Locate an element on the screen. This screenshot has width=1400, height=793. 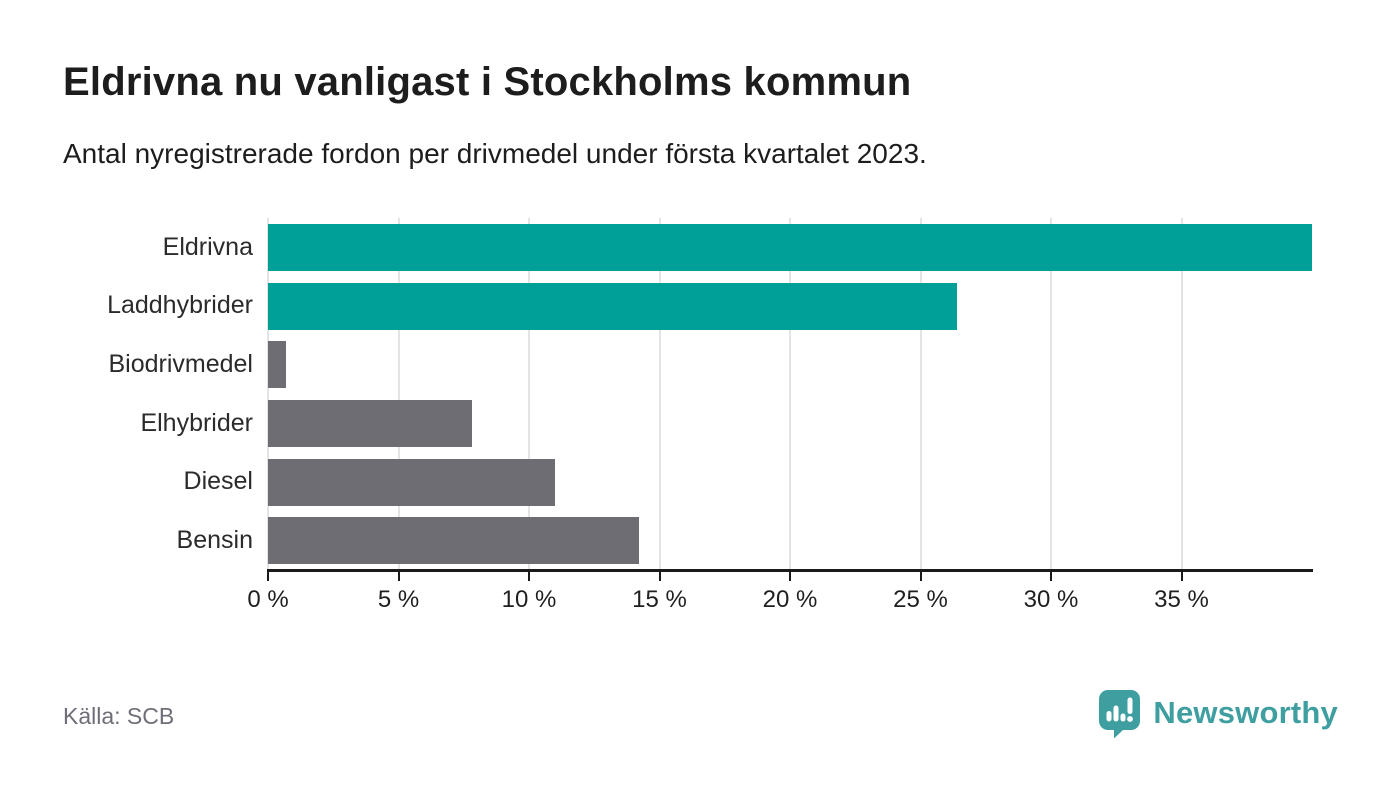
tick-label-0: 0 % is located at coordinates (268, 599).